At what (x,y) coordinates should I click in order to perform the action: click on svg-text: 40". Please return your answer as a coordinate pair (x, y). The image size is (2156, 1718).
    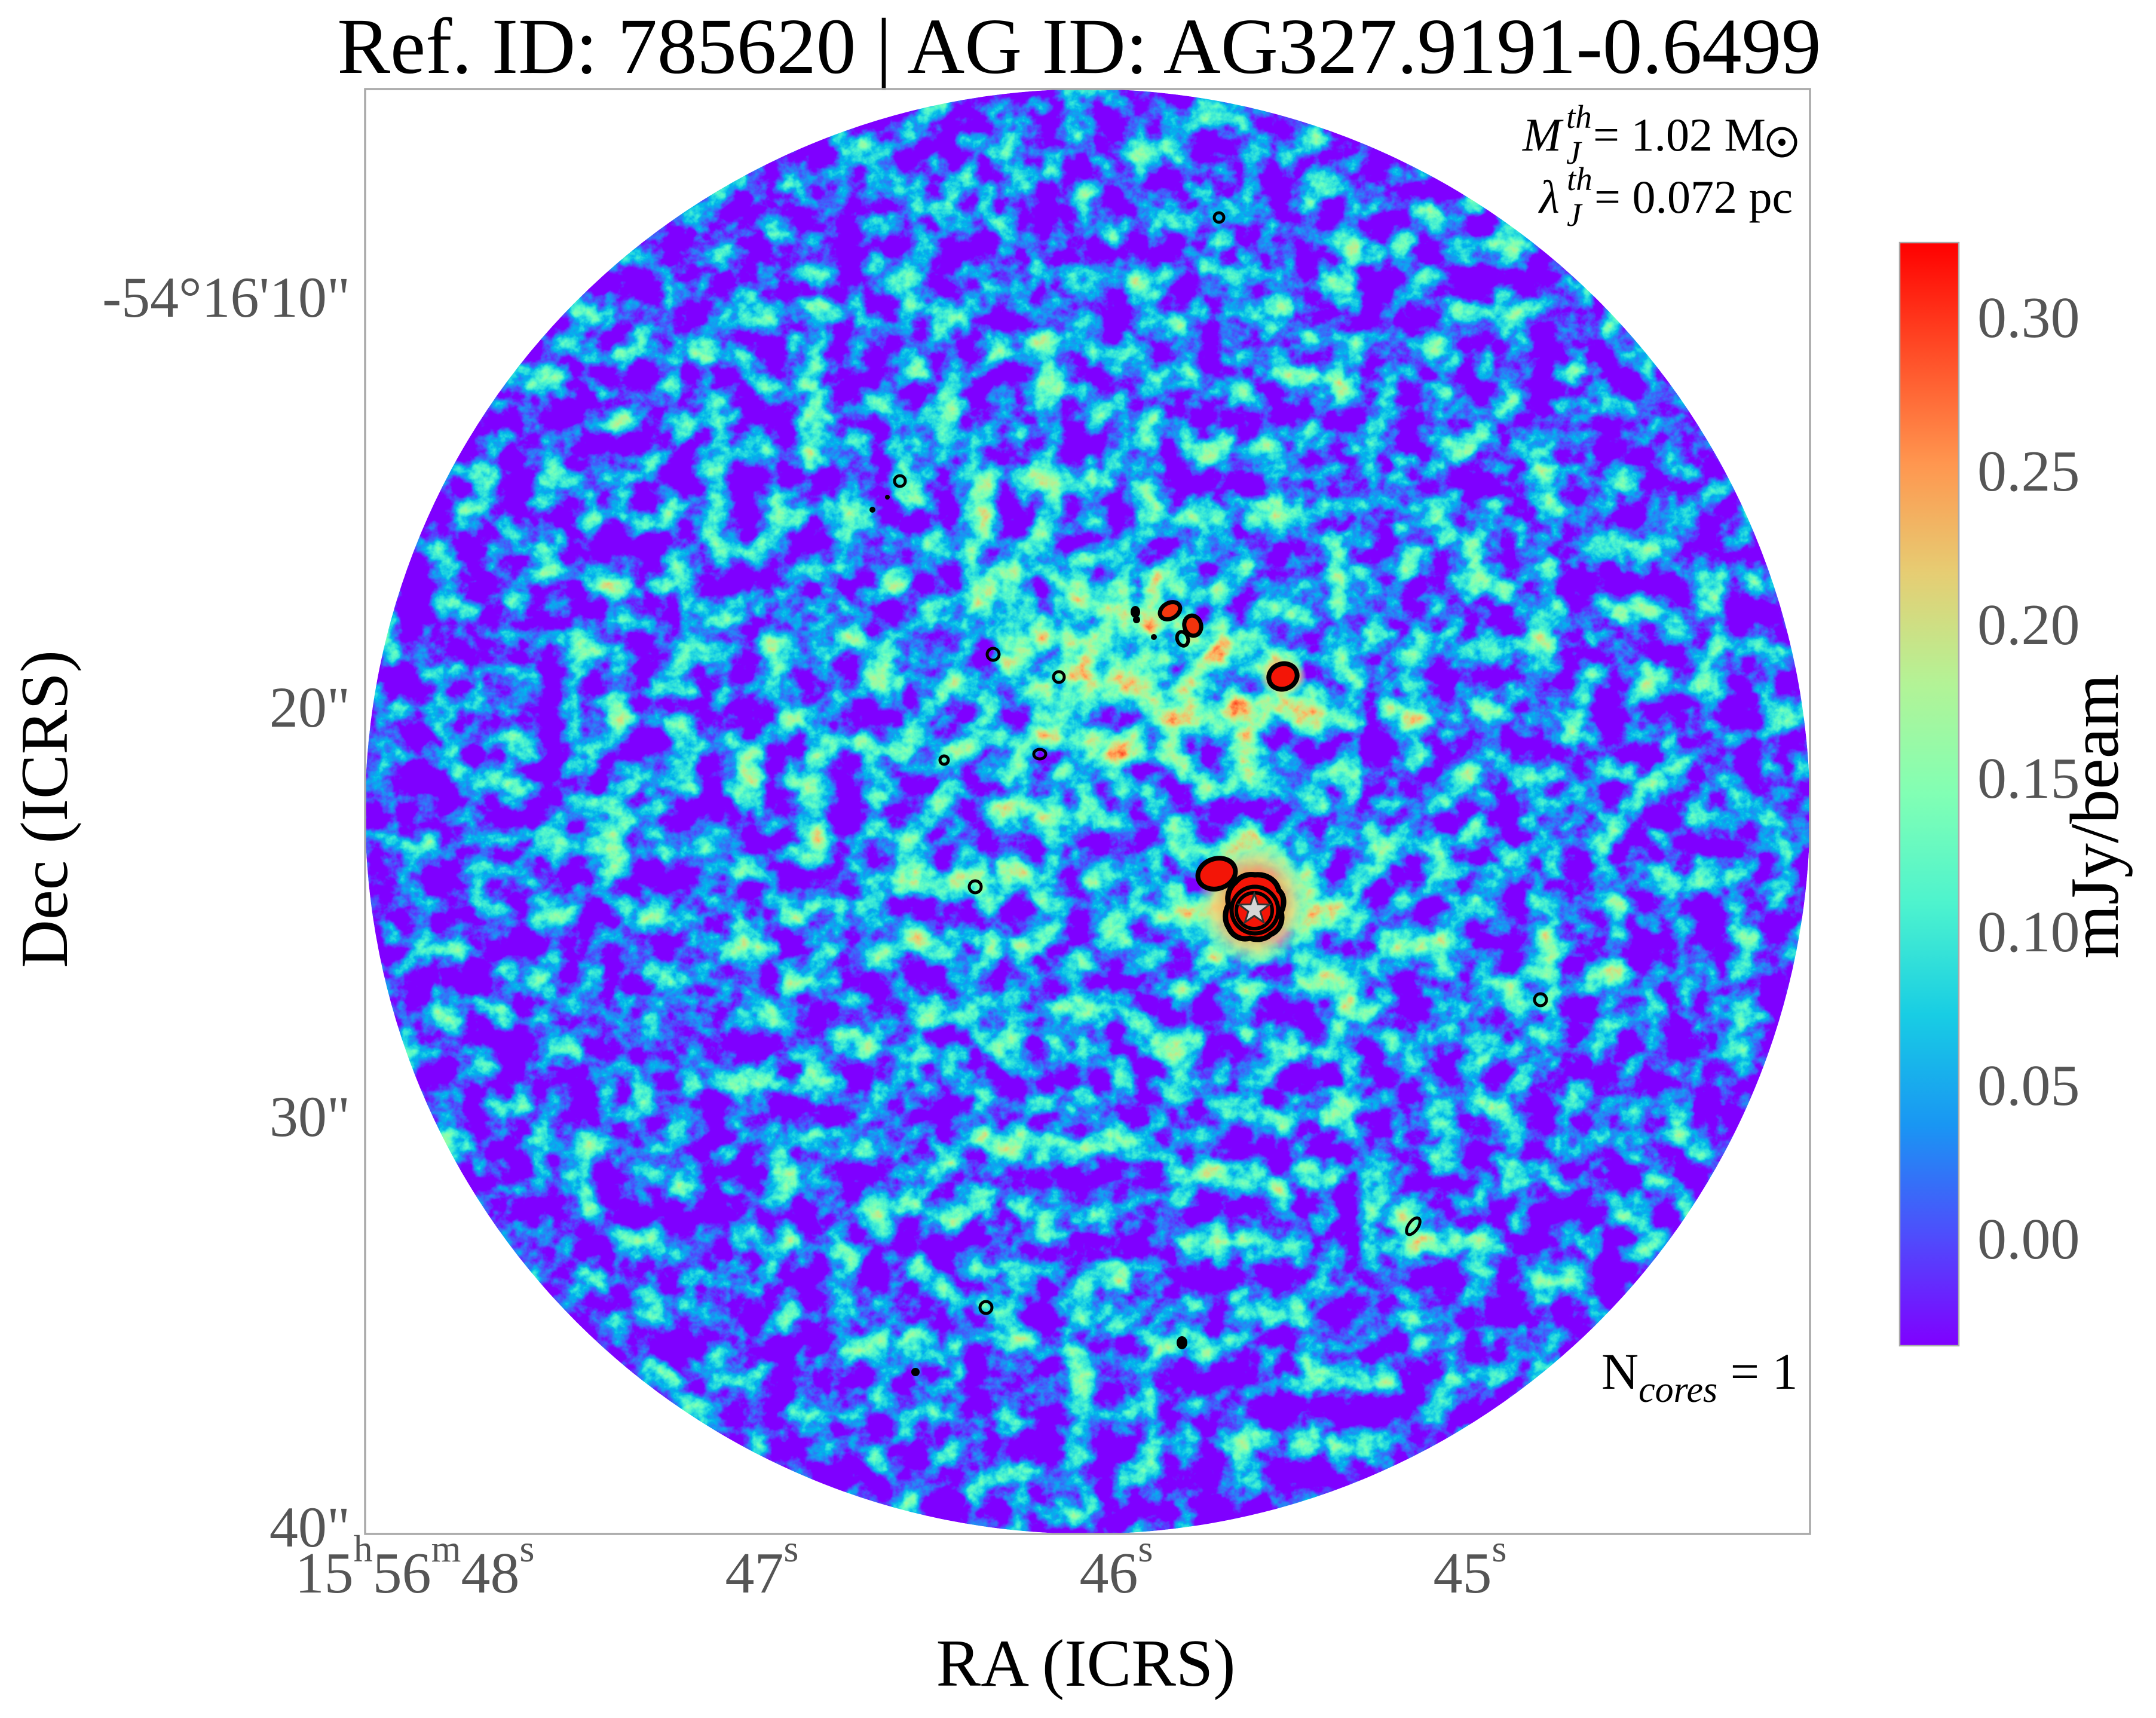
    Looking at the image, I should click on (310, 1527).